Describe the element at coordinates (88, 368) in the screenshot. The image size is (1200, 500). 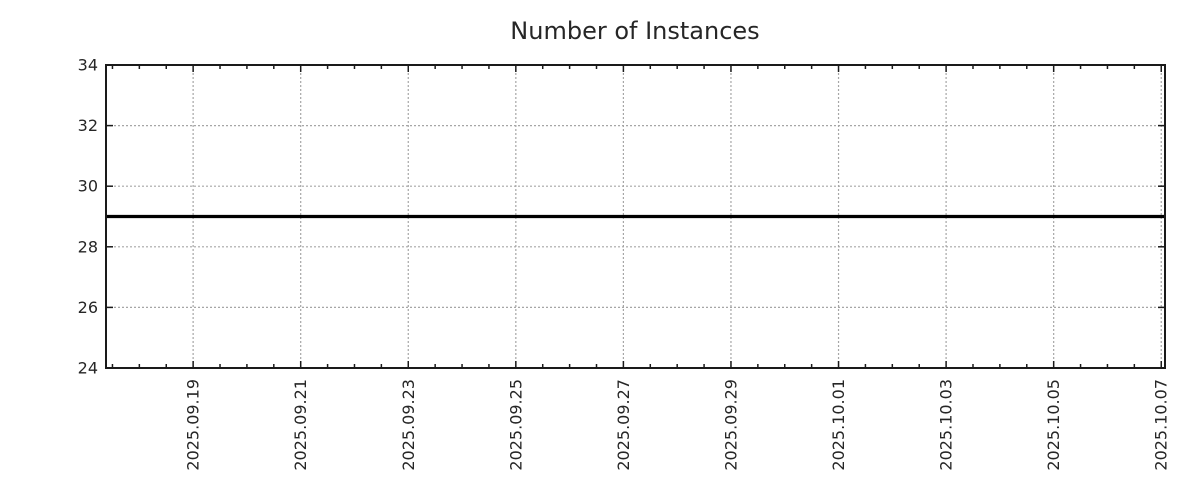
I see `y-tick-label: 24` at that location.